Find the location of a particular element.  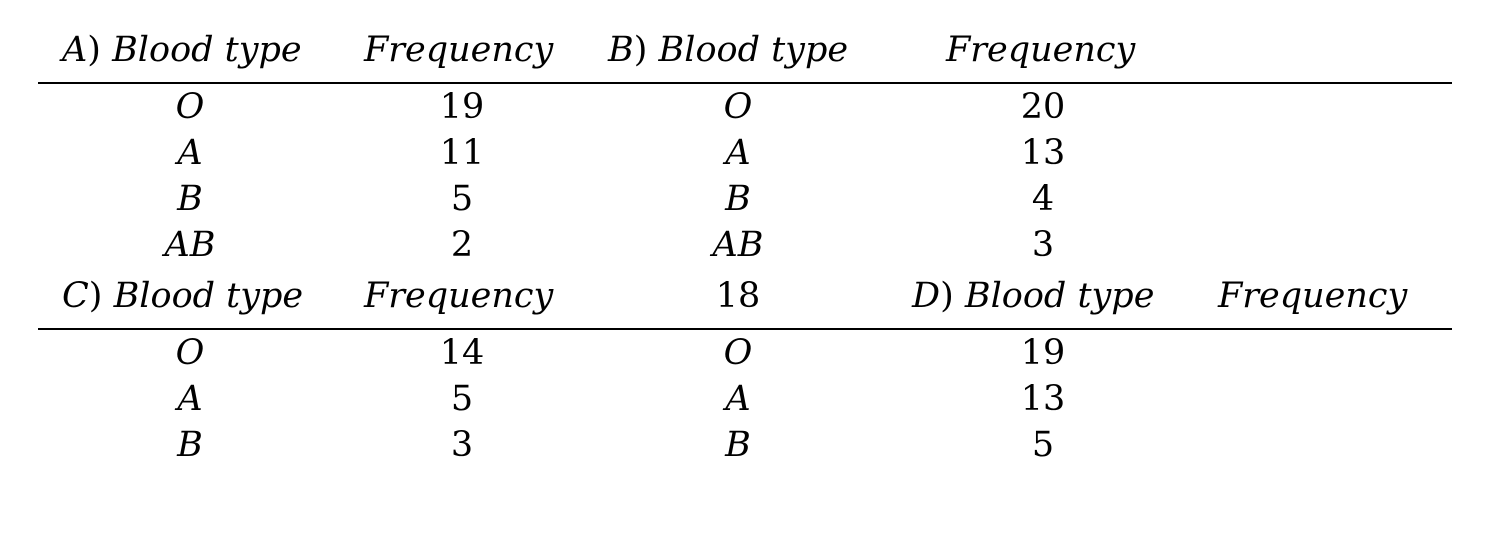

table-c-type-cell: A is located at coordinates (190, 399).